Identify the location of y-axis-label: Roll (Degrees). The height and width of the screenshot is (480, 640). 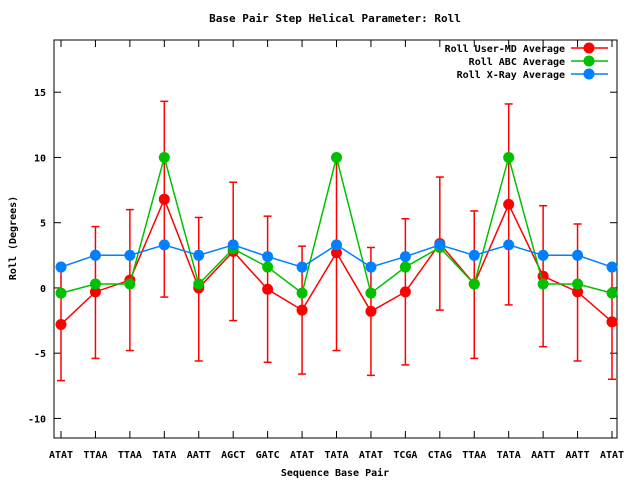
(13, 238).